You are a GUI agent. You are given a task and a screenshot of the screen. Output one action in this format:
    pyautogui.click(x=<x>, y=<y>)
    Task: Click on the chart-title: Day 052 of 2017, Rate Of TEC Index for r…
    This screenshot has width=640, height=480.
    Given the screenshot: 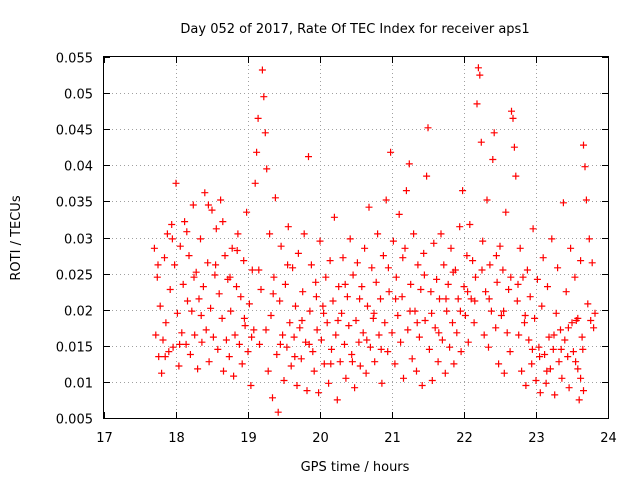 What is the action you would take?
    pyautogui.click(x=354, y=29)
    